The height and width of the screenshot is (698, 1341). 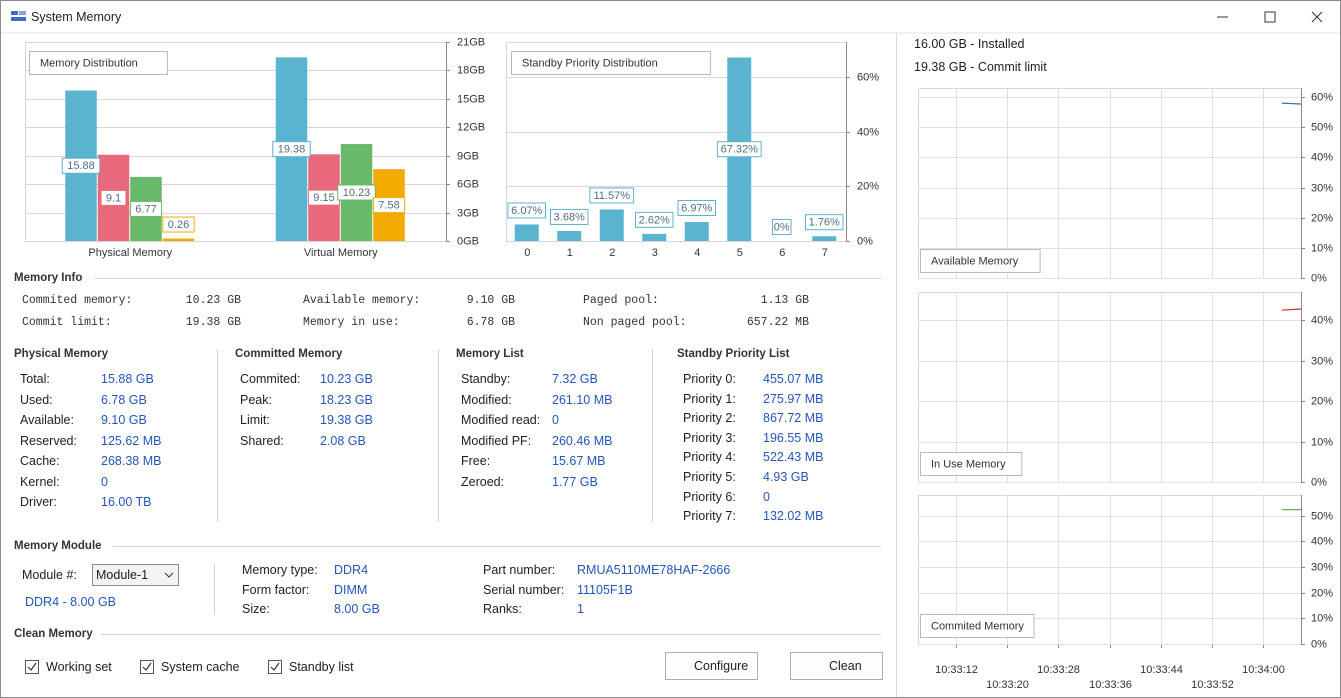 What do you see at coordinates (351, 570) in the screenshot?
I see `row-value: DDR4` at bounding box center [351, 570].